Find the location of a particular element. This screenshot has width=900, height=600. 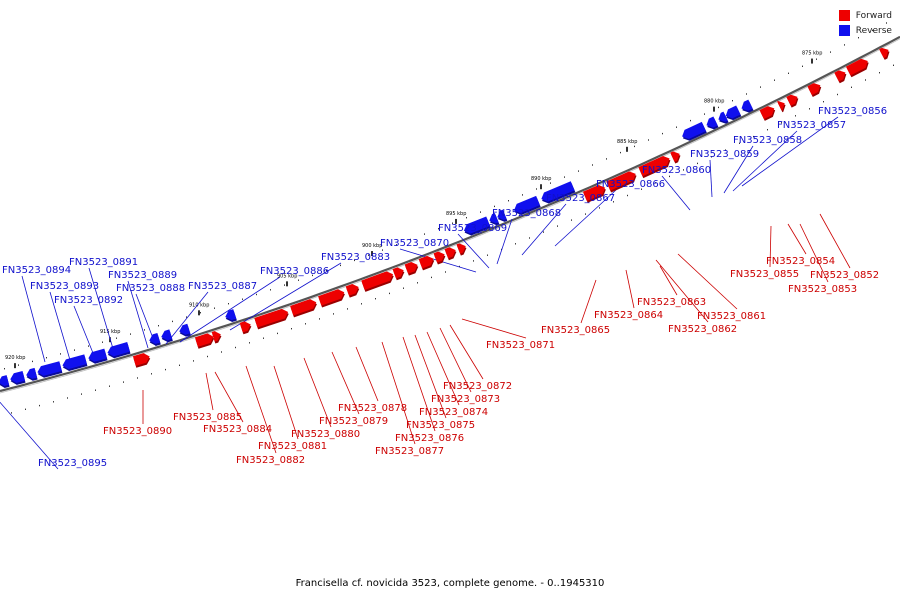

gene-label: FN3523_0875 is located at coordinates (440, 425).